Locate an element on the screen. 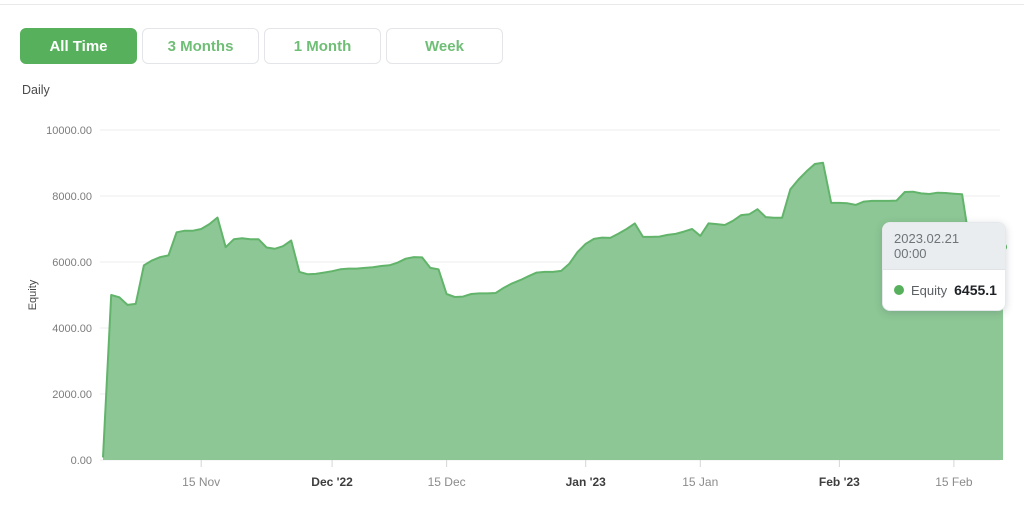 This screenshot has height=510, width=1024. time-range-toolbar: All Time 3 Months 1 Month Week is located at coordinates (261, 46).